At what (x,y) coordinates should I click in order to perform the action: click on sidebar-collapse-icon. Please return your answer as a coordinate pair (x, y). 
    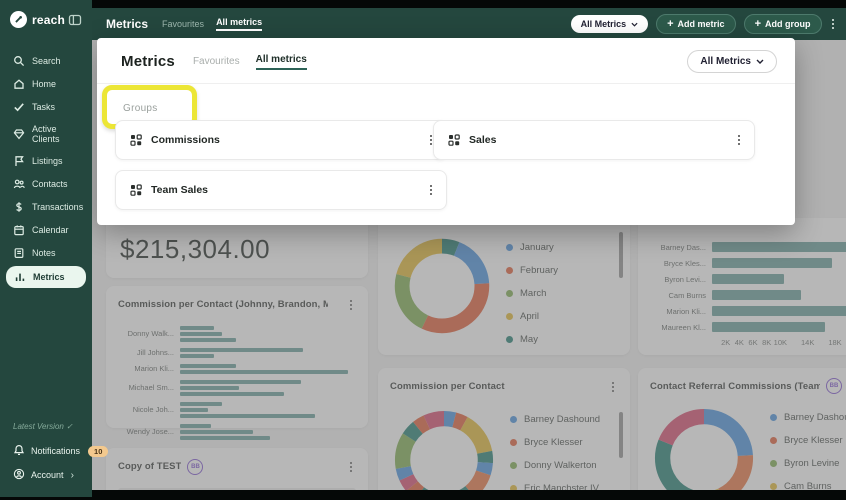
    Looking at the image, I should click on (75, 20).